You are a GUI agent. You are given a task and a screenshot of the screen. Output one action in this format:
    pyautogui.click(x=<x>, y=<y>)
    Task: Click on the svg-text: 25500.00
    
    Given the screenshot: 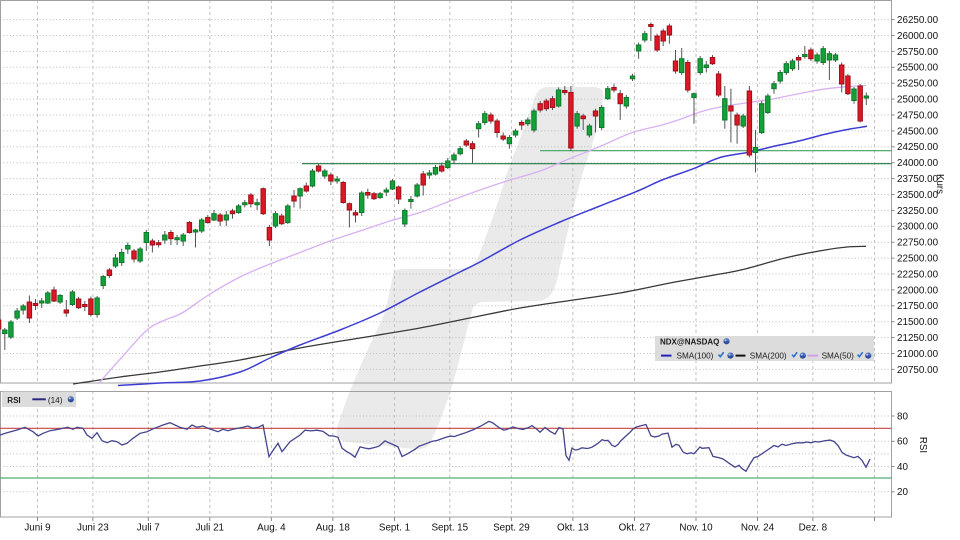 What is the action you would take?
    pyautogui.click(x=918, y=68)
    